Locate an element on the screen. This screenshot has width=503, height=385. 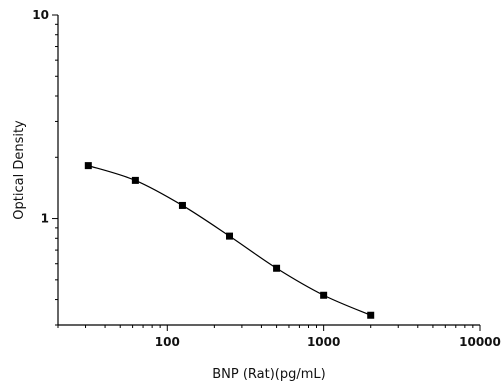
x-axis-title: BNP (Rat)(pg/mL) is located at coordinates (269, 374).